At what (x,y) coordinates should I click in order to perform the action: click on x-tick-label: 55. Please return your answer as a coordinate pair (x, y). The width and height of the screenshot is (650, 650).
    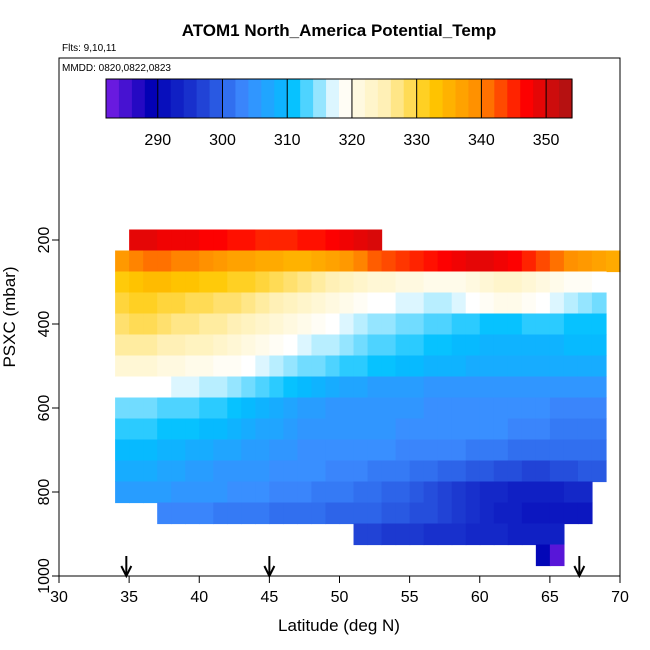
    Looking at the image, I should click on (410, 597).